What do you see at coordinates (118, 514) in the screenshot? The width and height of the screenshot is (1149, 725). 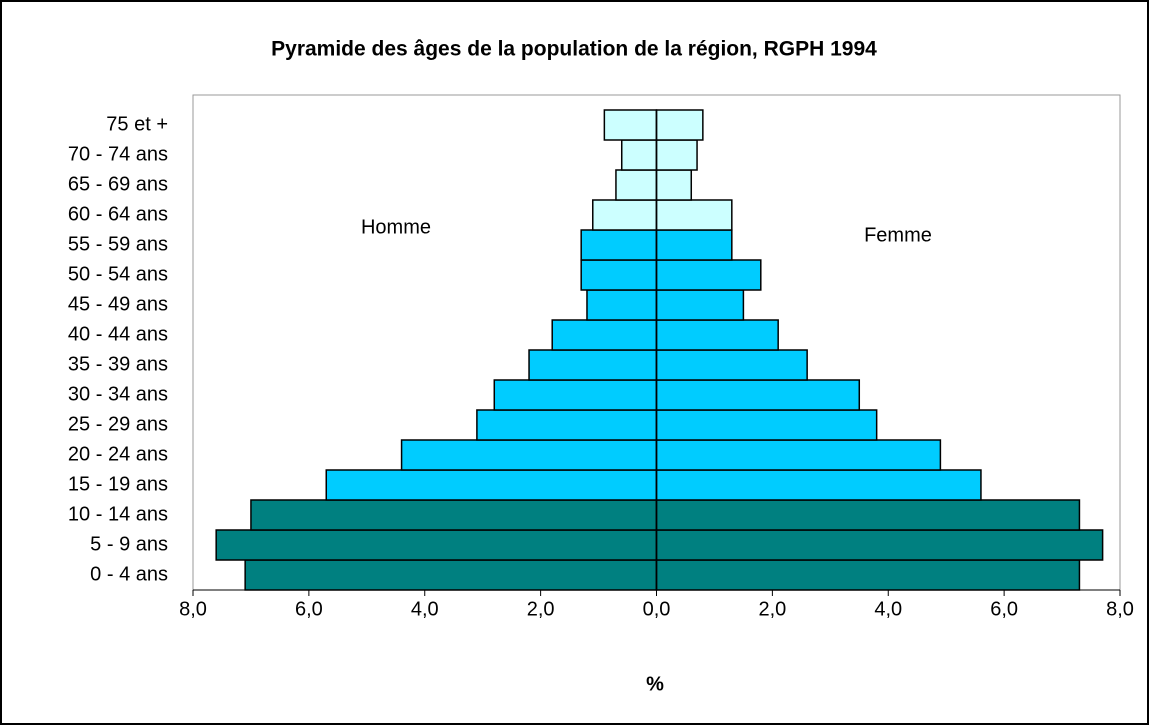 I see `y-tick-label: 10 - 14 ans` at bounding box center [118, 514].